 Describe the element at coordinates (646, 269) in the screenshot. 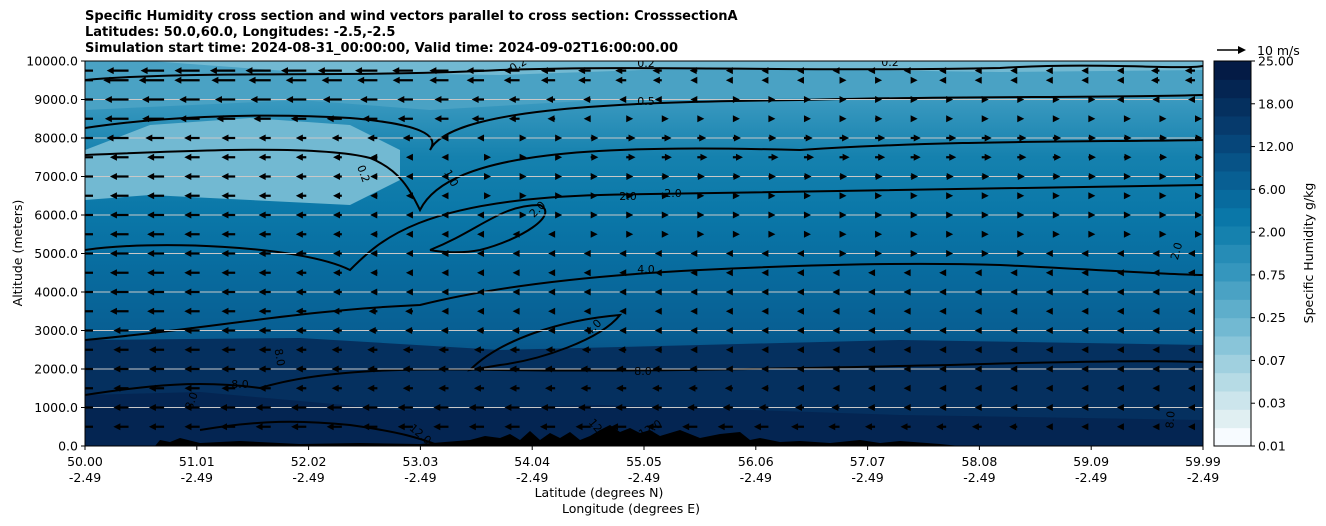

I see `contour-label-4.0-a: 4.0` at that location.